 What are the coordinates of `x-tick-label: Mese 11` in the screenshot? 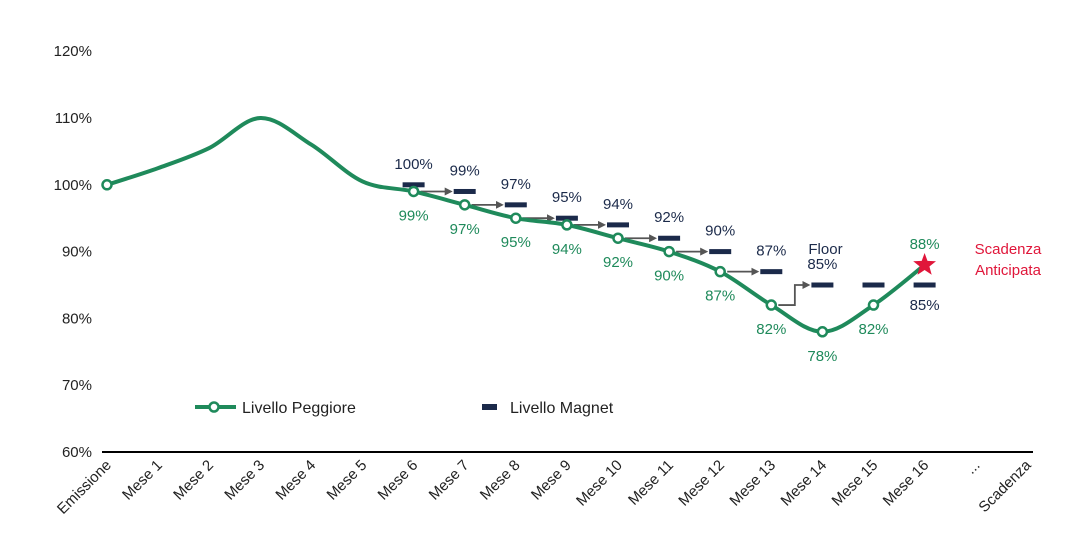 It's located at (651, 483).